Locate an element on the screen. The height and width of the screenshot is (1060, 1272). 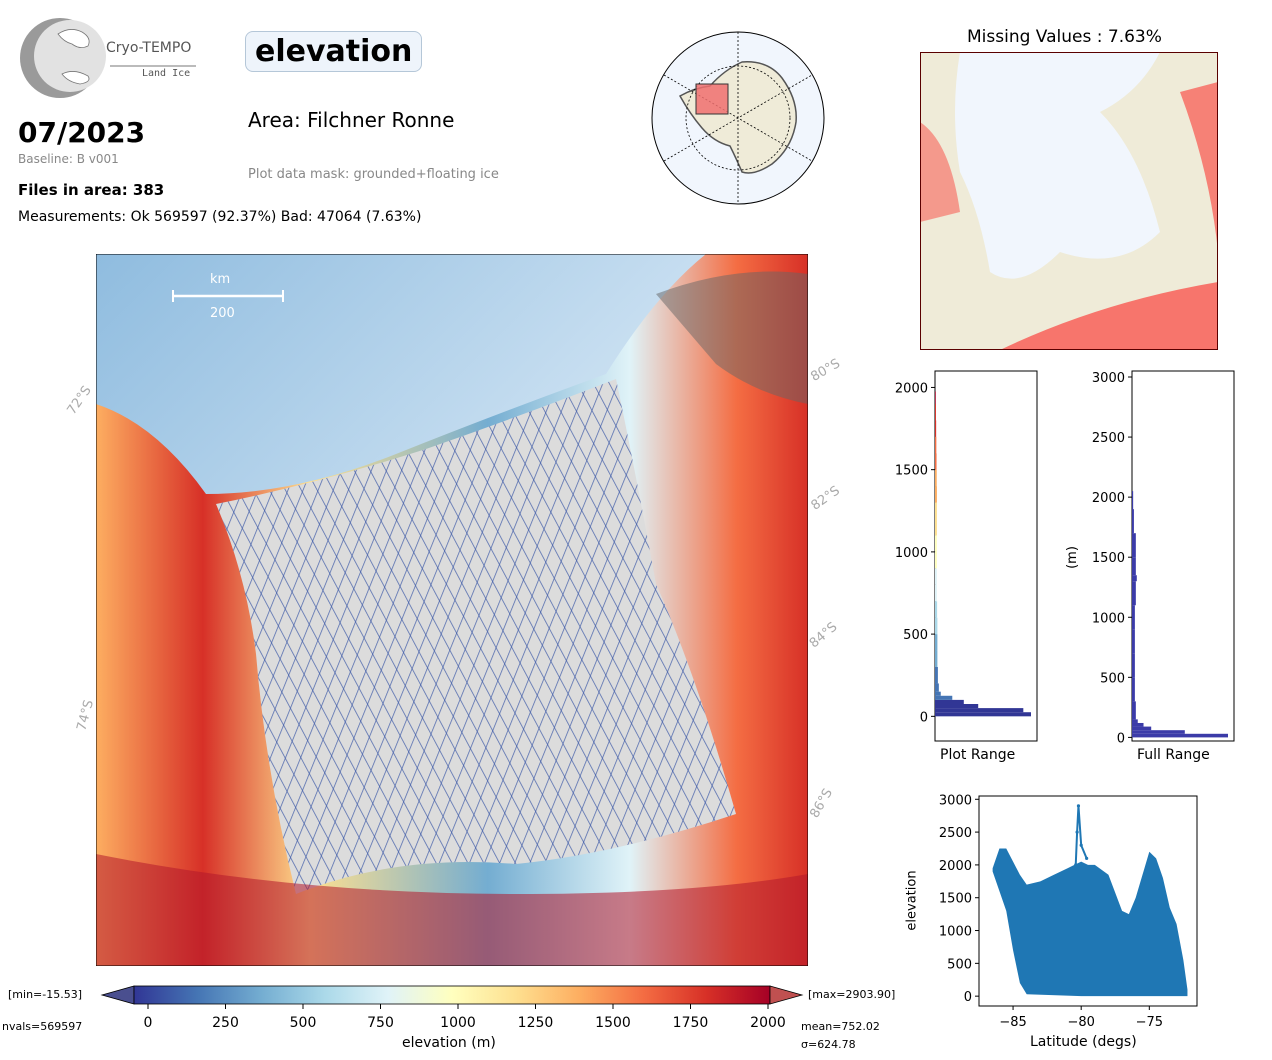
scatter-cloud is located at coordinates (1090, 922).